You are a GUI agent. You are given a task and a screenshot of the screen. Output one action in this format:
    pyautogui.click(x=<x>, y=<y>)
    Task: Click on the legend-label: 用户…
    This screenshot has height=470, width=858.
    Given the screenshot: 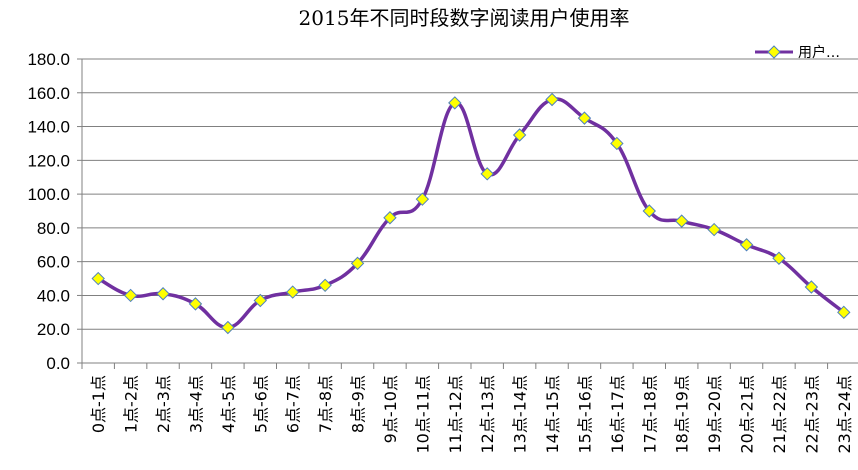 What is the action you would take?
    pyautogui.click(x=819, y=52)
    